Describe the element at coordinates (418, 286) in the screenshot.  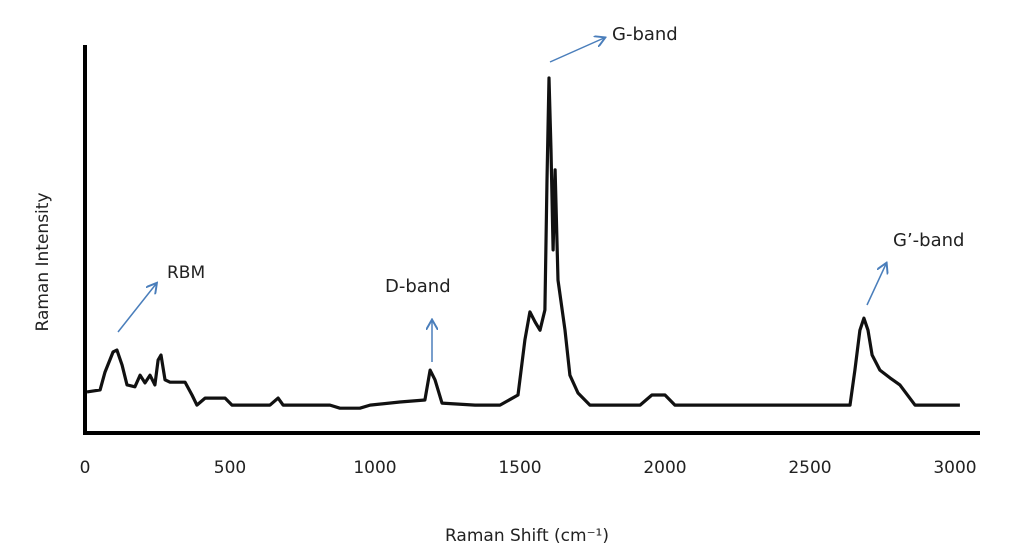
I see `annotation-d-band: D-band` at that location.